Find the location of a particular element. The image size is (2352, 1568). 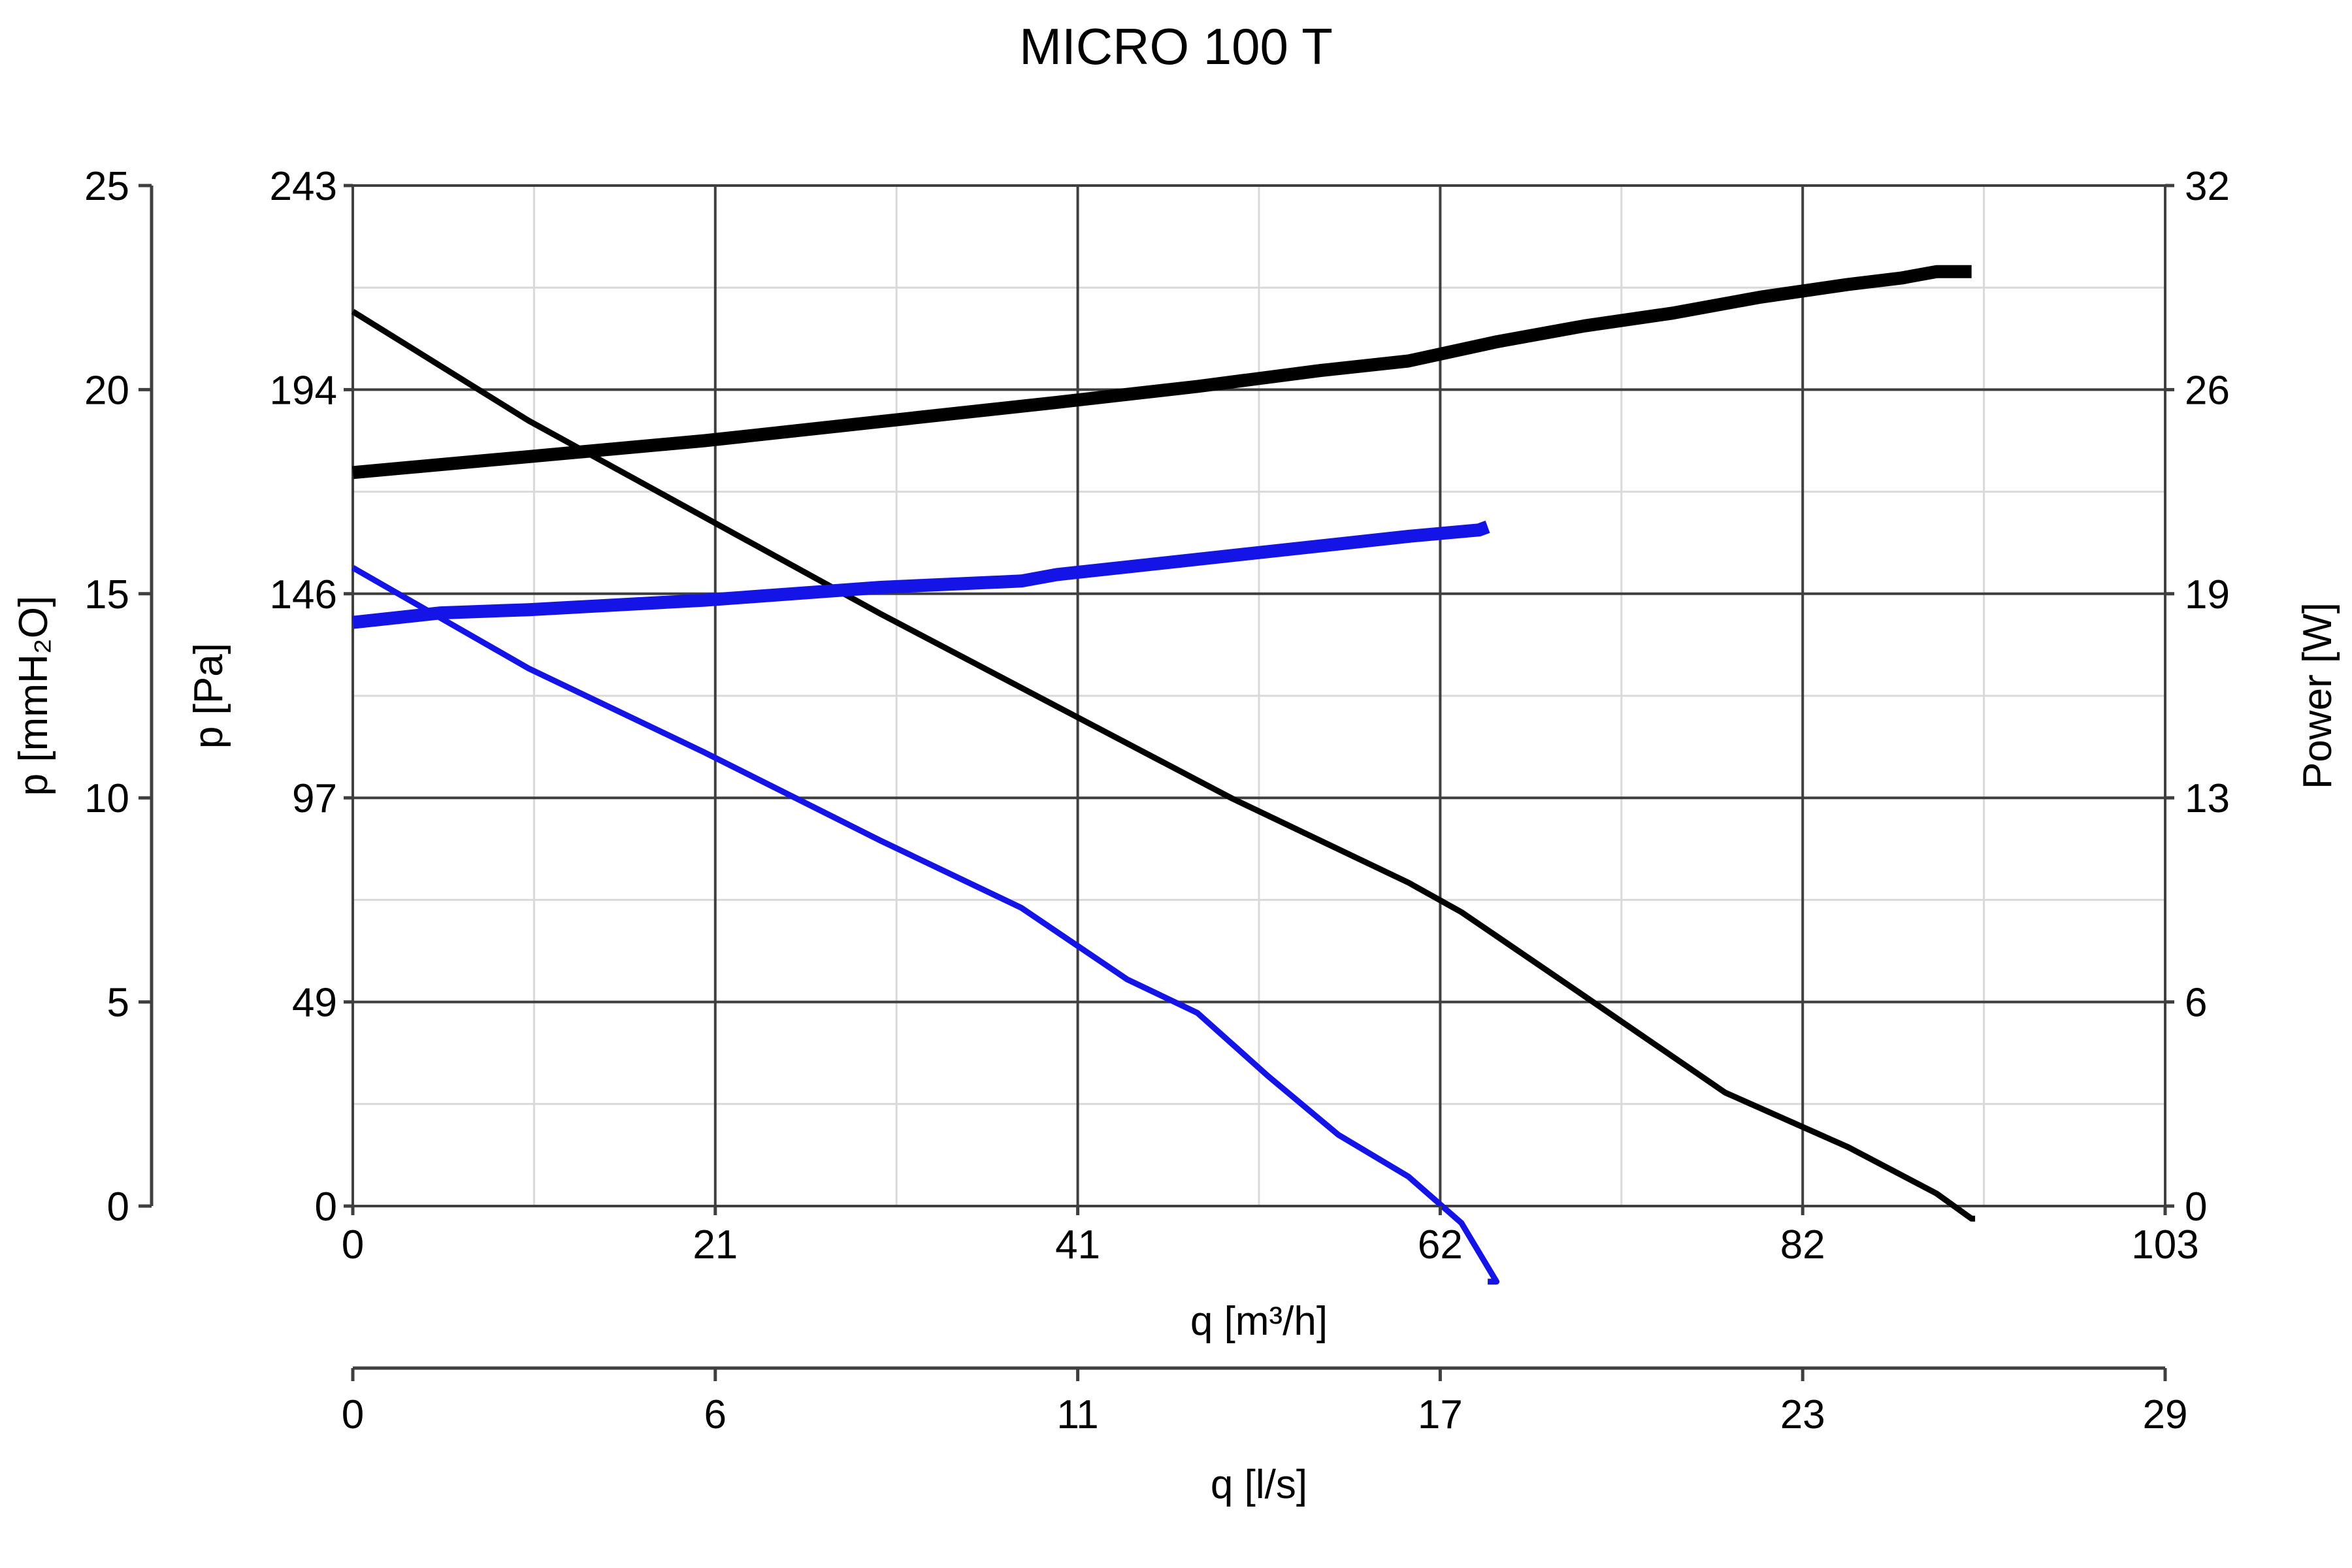

x-tick-label: 41 is located at coordinates (1077, 1244).